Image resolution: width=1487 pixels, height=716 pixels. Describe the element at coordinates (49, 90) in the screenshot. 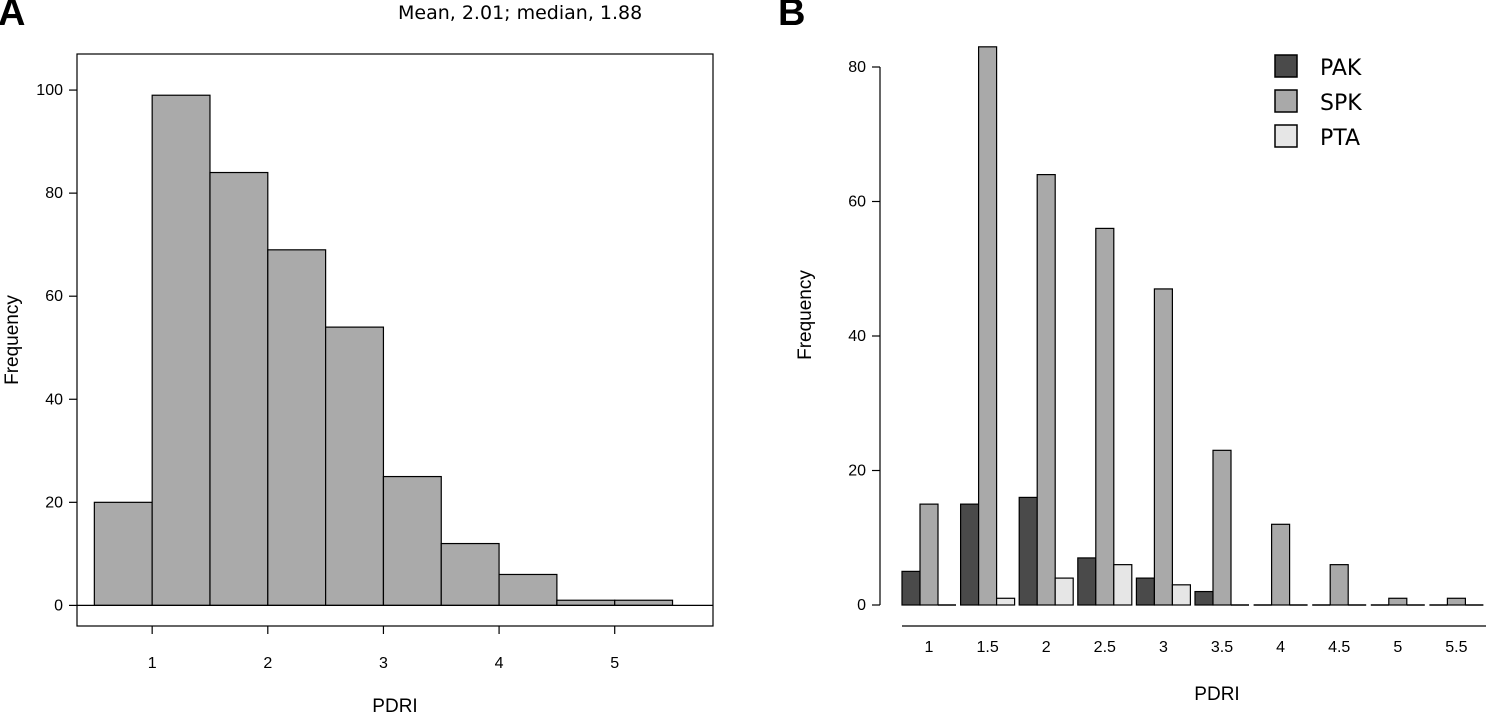

I see `y-tick-label: 100` at that location.